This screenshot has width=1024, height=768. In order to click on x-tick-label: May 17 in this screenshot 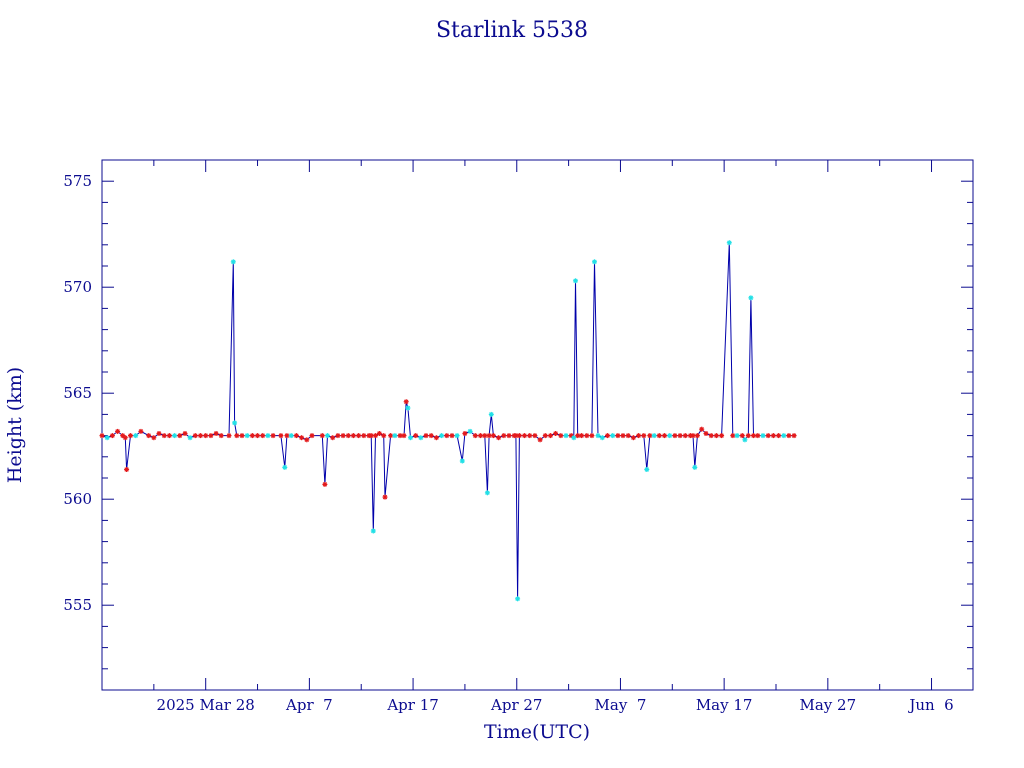, I will do `click(724, 705)`.